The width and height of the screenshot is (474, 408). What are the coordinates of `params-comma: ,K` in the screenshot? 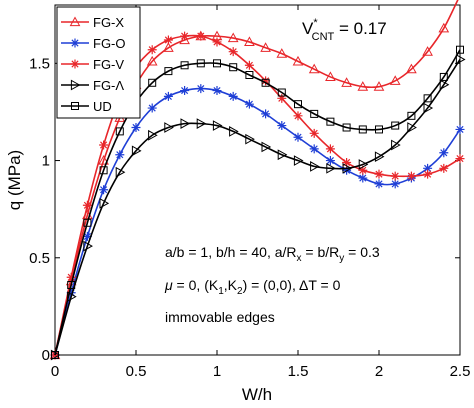 It's located at (231, 285).